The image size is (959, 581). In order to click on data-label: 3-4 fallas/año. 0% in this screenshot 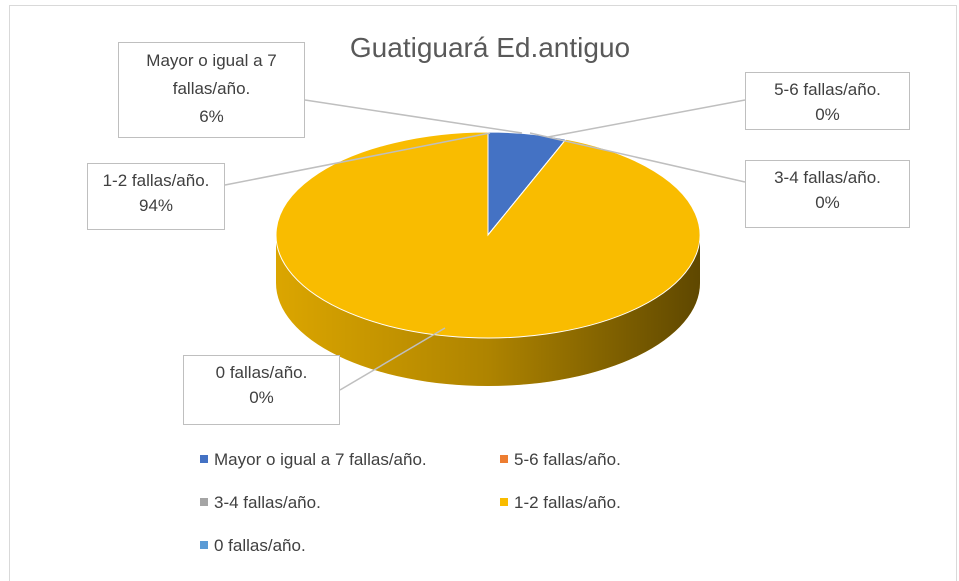, I will do `click(827, 194)`.